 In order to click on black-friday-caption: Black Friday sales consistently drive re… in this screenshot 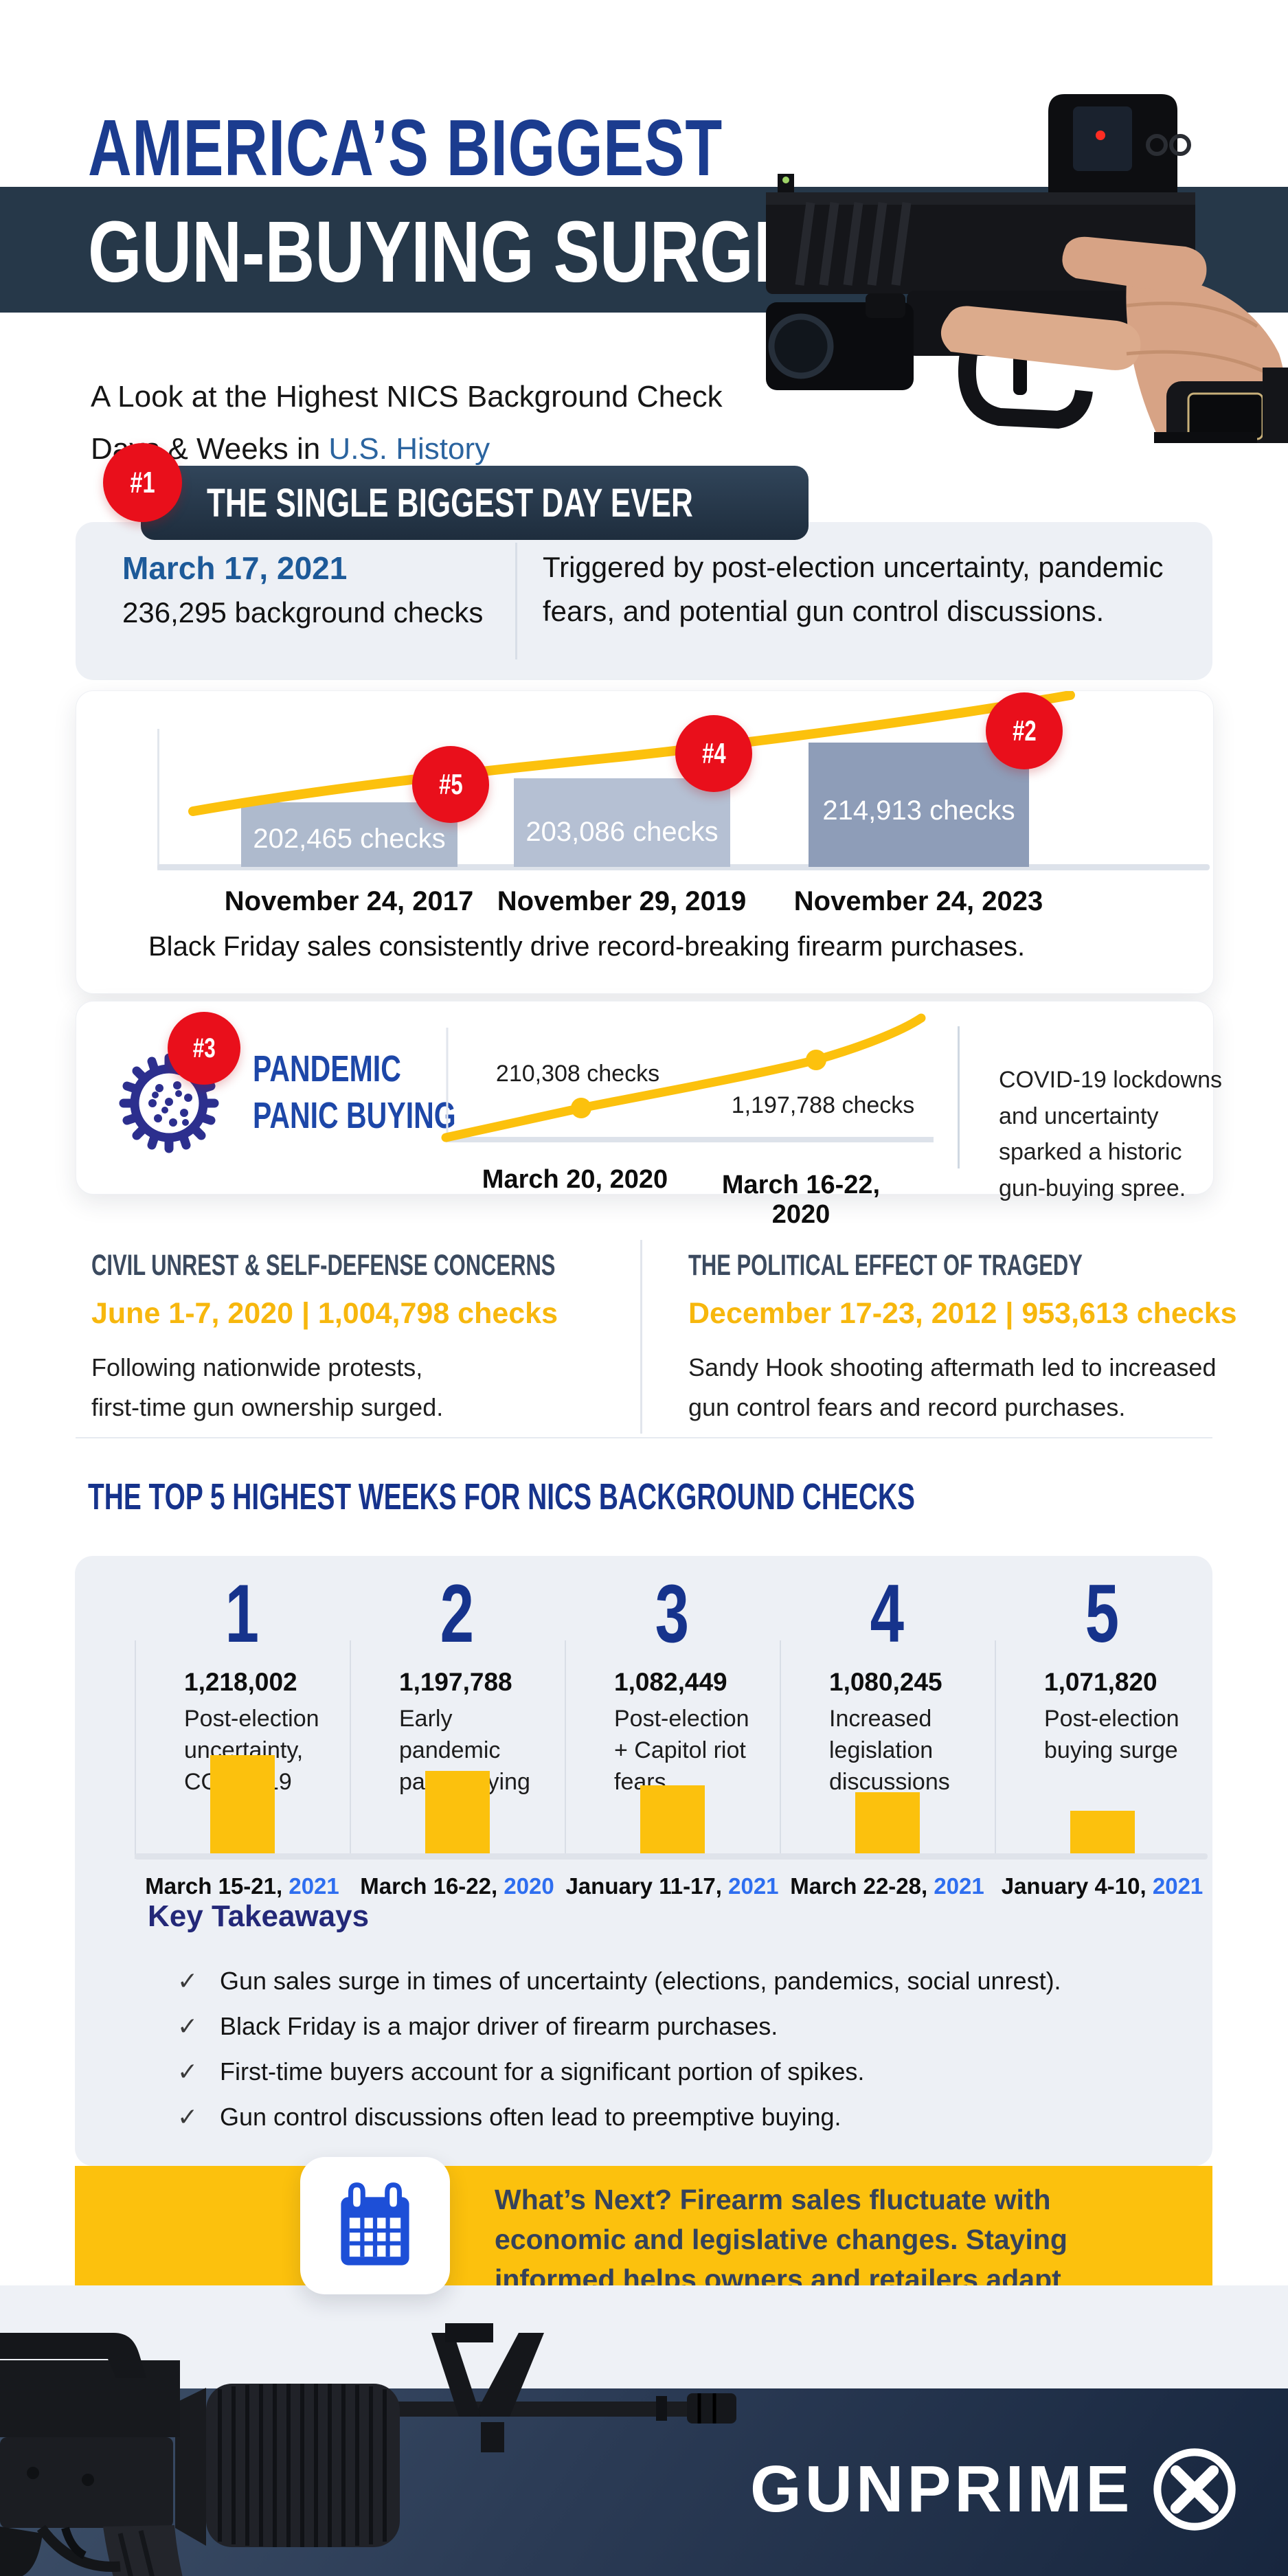, I will do `click(587, 946)`.